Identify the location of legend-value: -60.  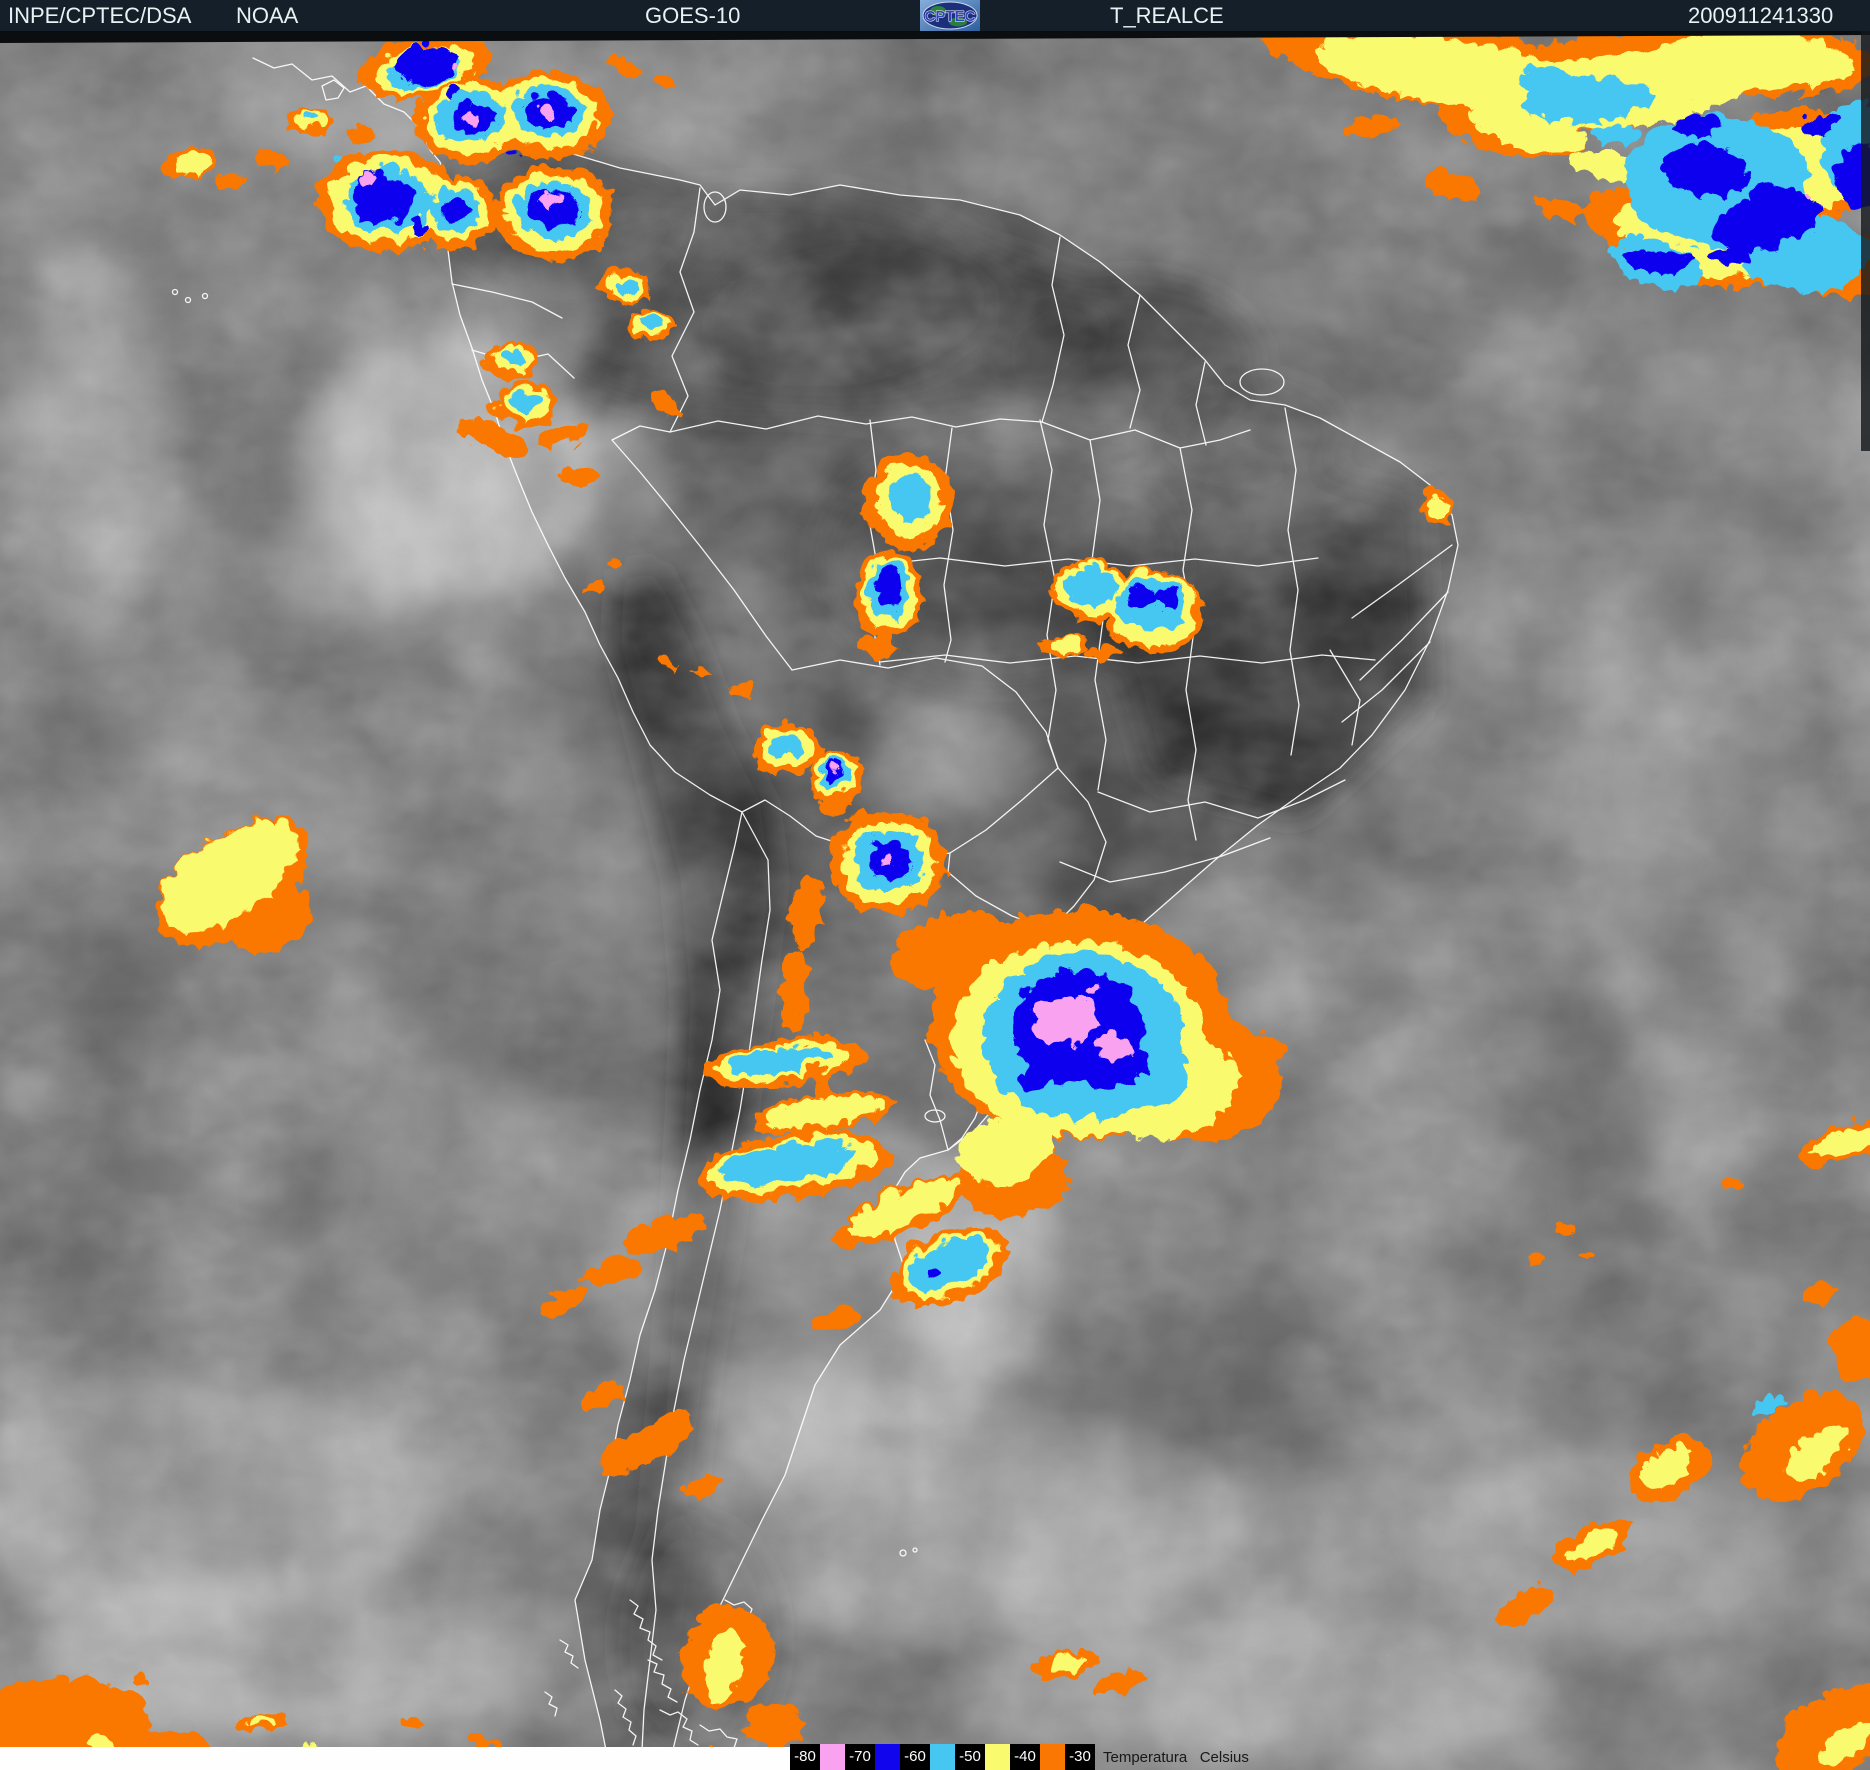
(915, 1757).